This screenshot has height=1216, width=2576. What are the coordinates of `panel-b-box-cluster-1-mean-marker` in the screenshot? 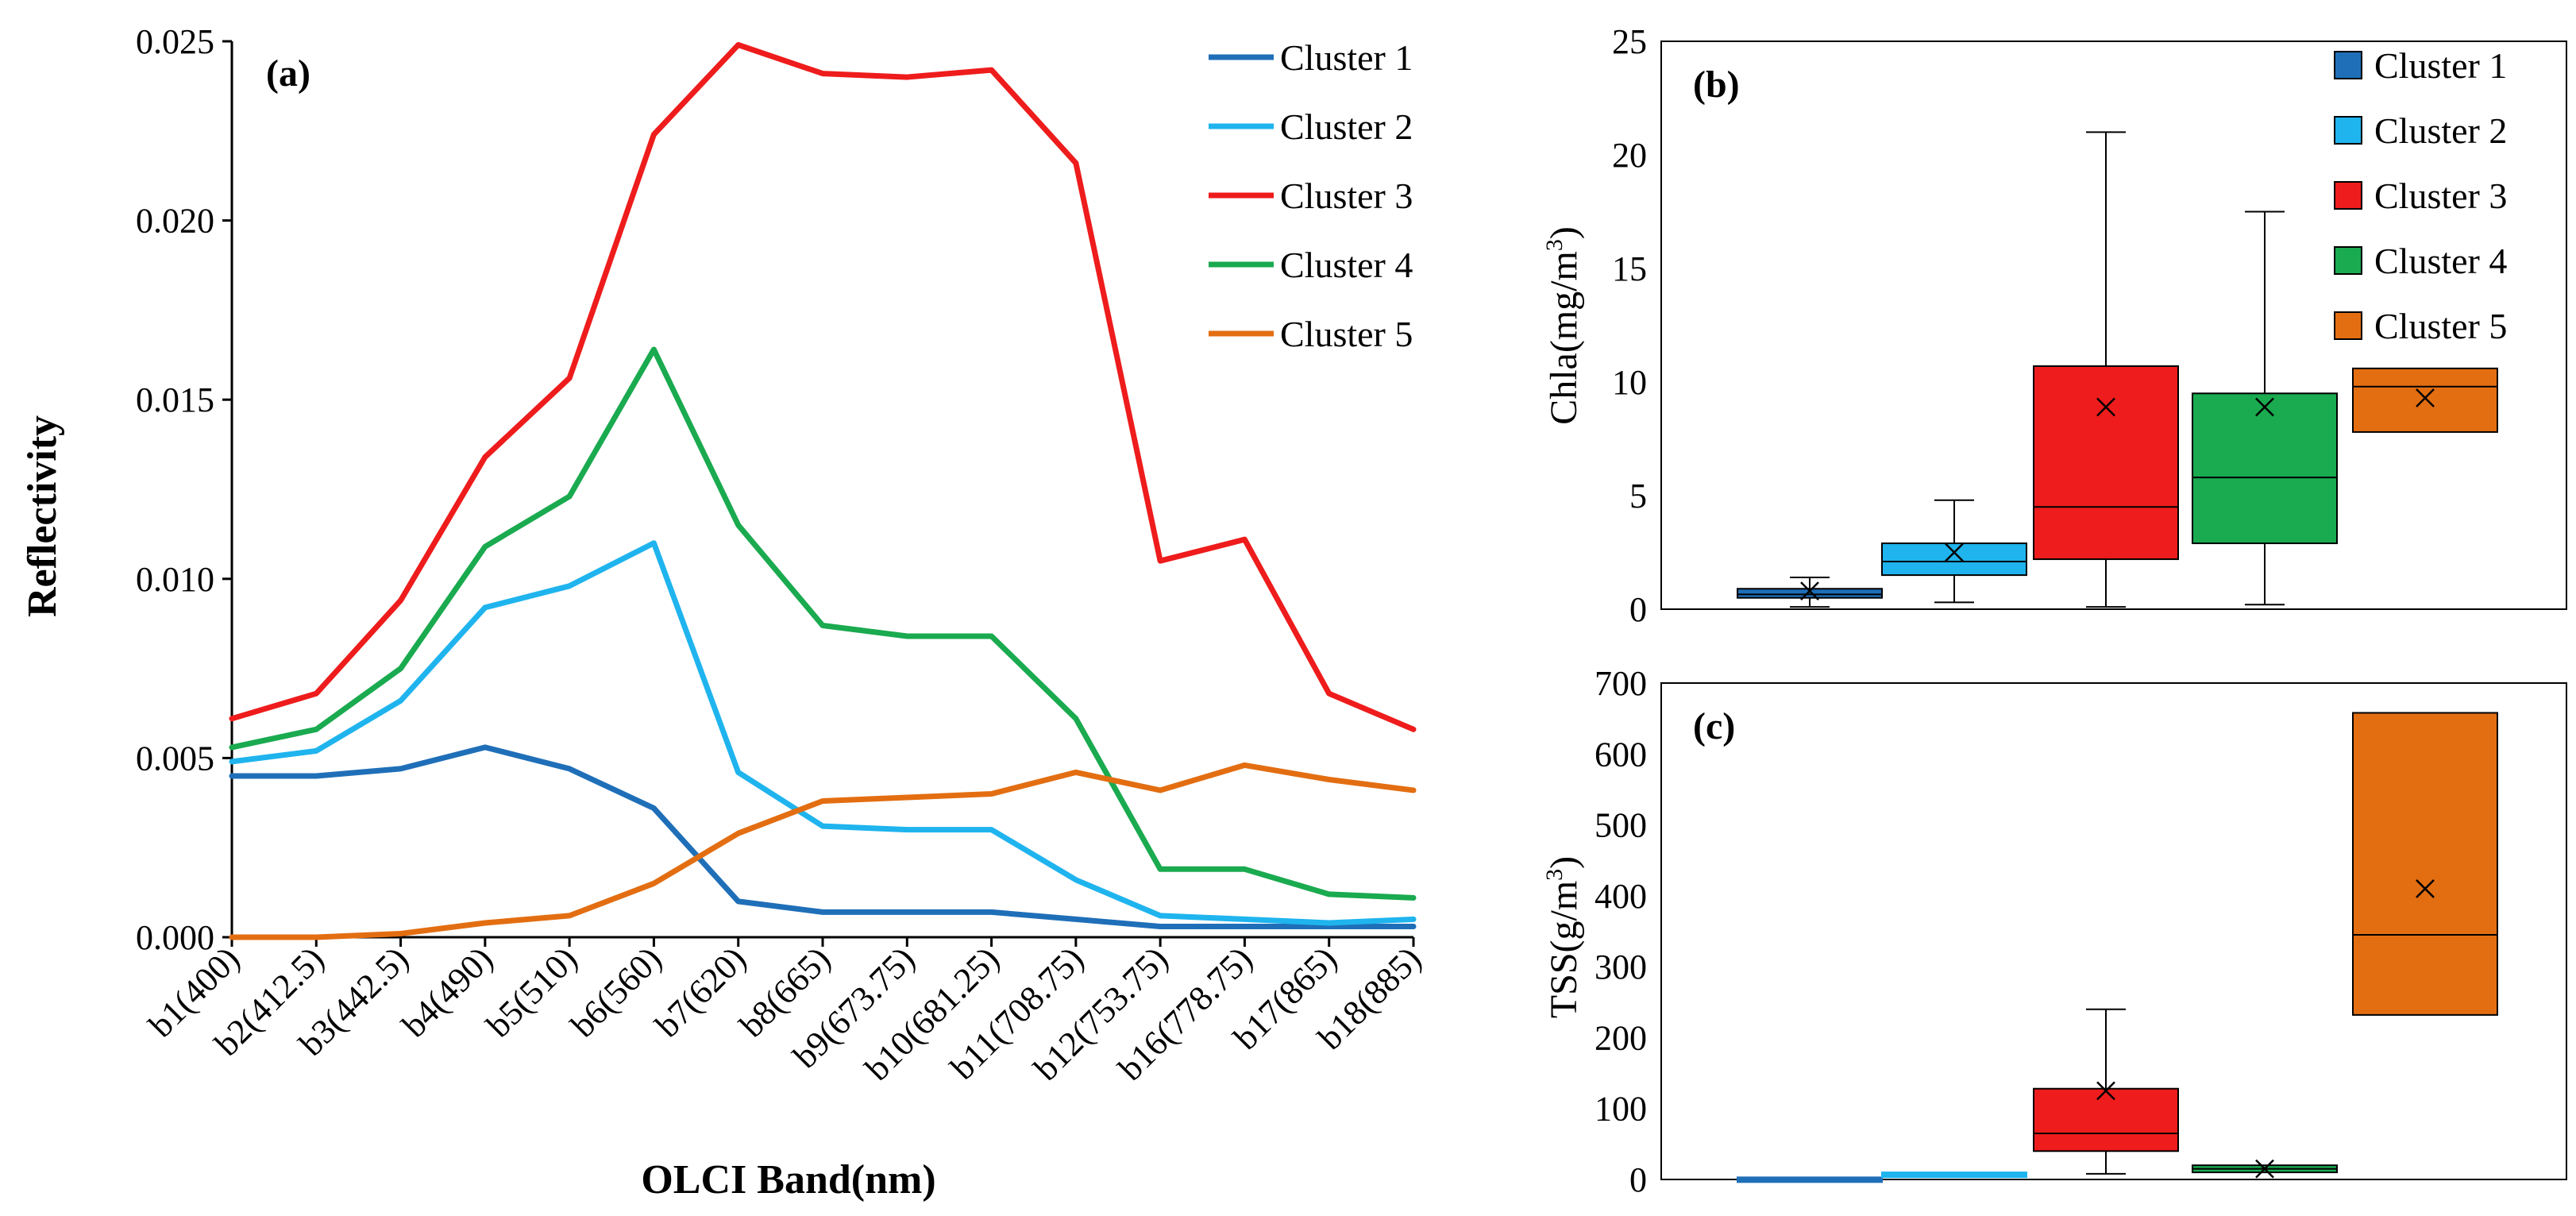 It's located at (1809, 591).